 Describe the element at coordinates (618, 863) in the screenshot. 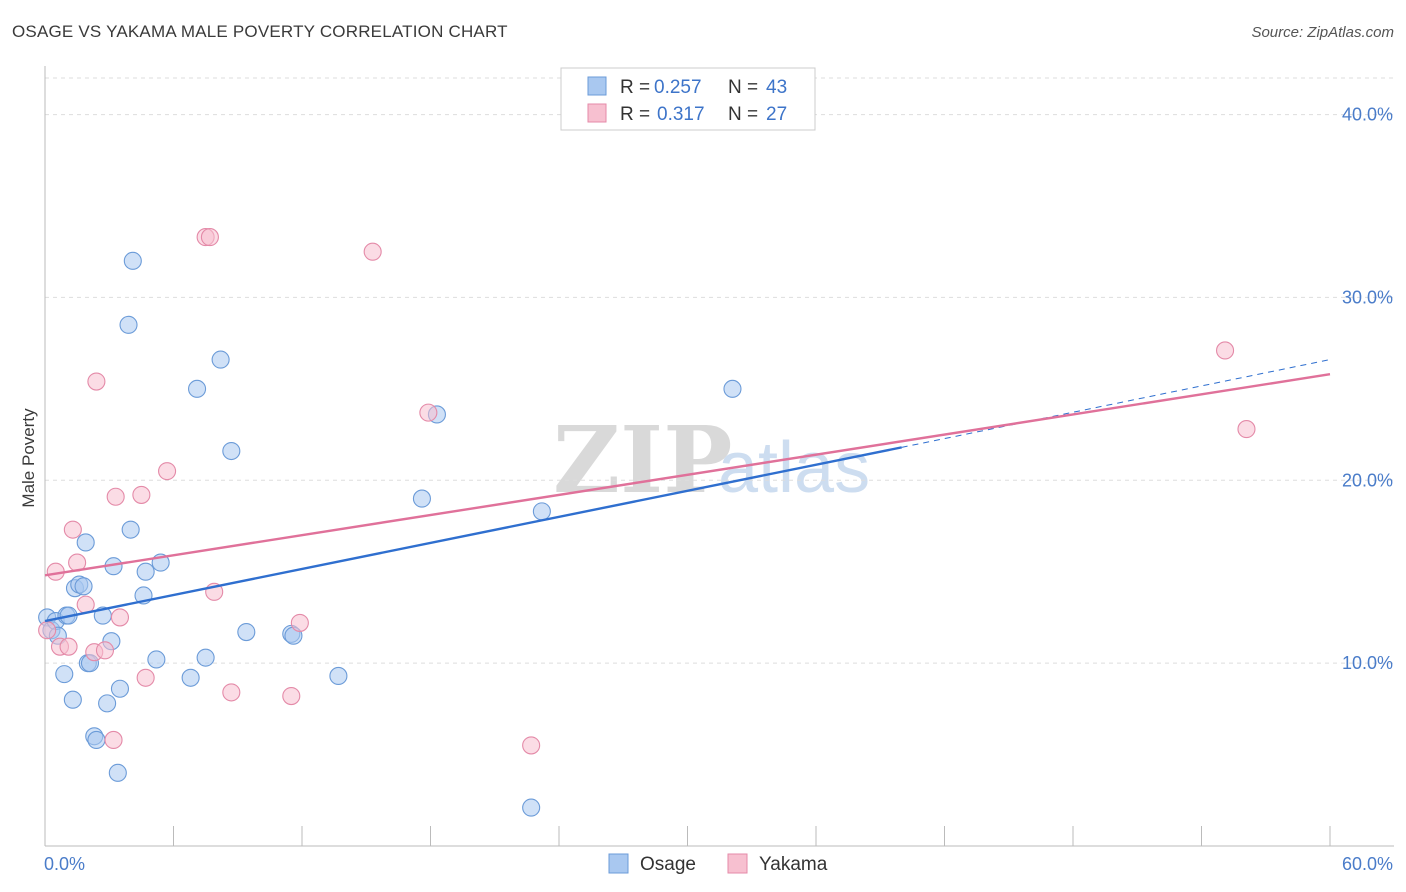

I see `bottom-legend-swatch-osage` at that location.